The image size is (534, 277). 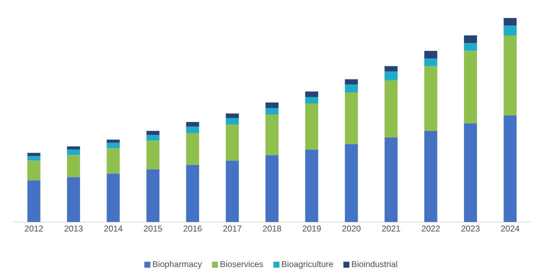 I want to click on x-tick-label: 2013, so click(x=73, y=229).